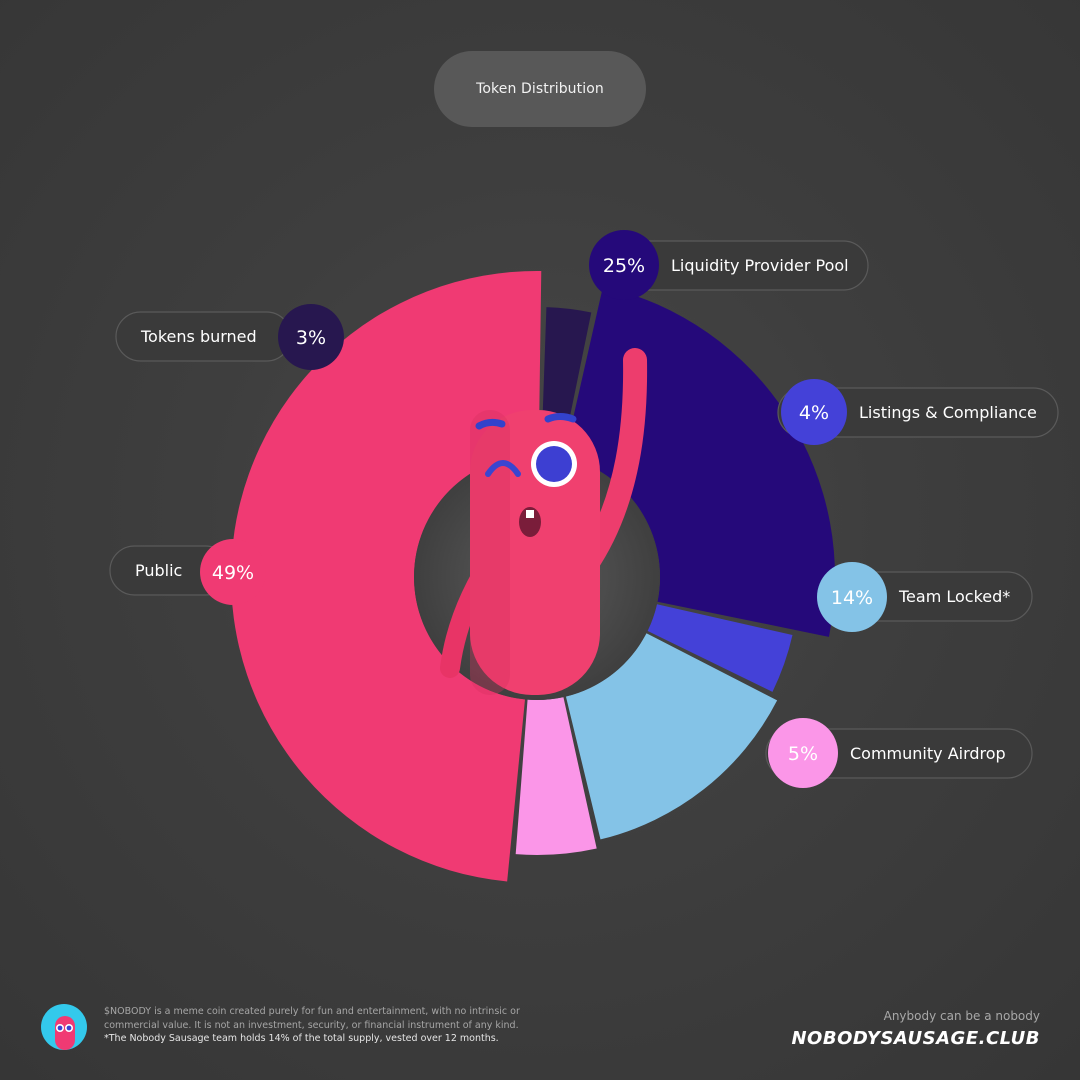  Describe the element at coordinates (720, 648) in the screenshot. I see `slice-listings-compliance` at that location.